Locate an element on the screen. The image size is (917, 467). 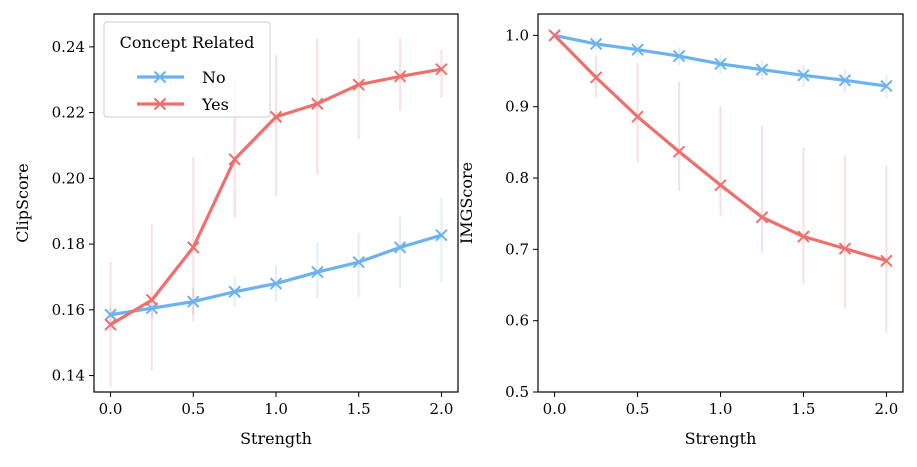
y-tick-label: 0.22 is located at coordinates (68, 113).